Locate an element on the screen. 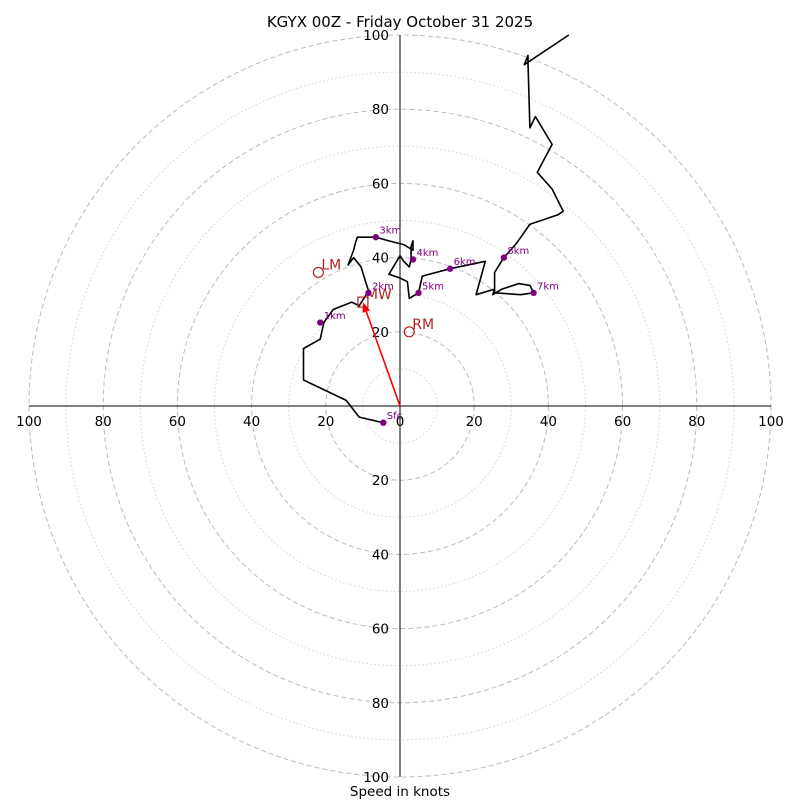 The image size is (800, 800). storm-motion-group: LM RM MW is located at coordinates (373, 297).